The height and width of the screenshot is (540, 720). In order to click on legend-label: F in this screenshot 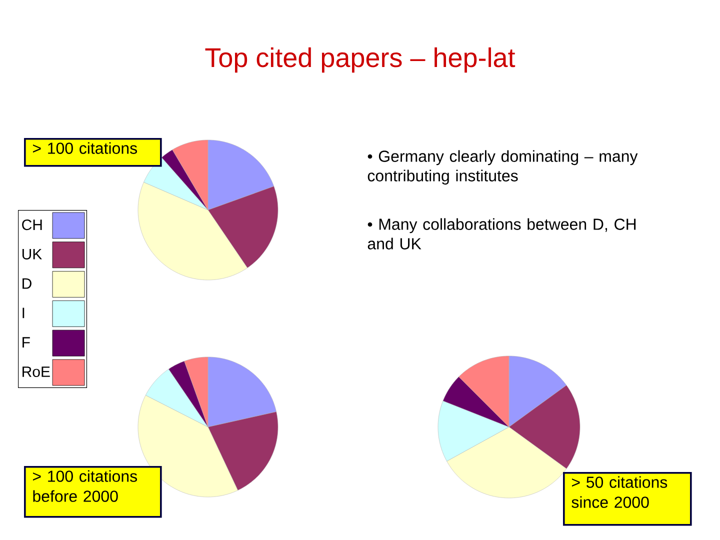, I will do `click(26, 342)`.